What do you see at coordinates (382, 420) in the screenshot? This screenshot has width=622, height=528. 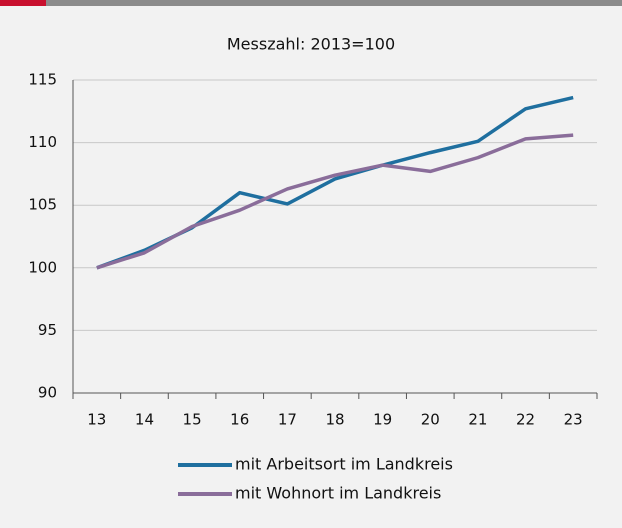 I see `x-tick-label: 19` at bounding box center [382, 420].